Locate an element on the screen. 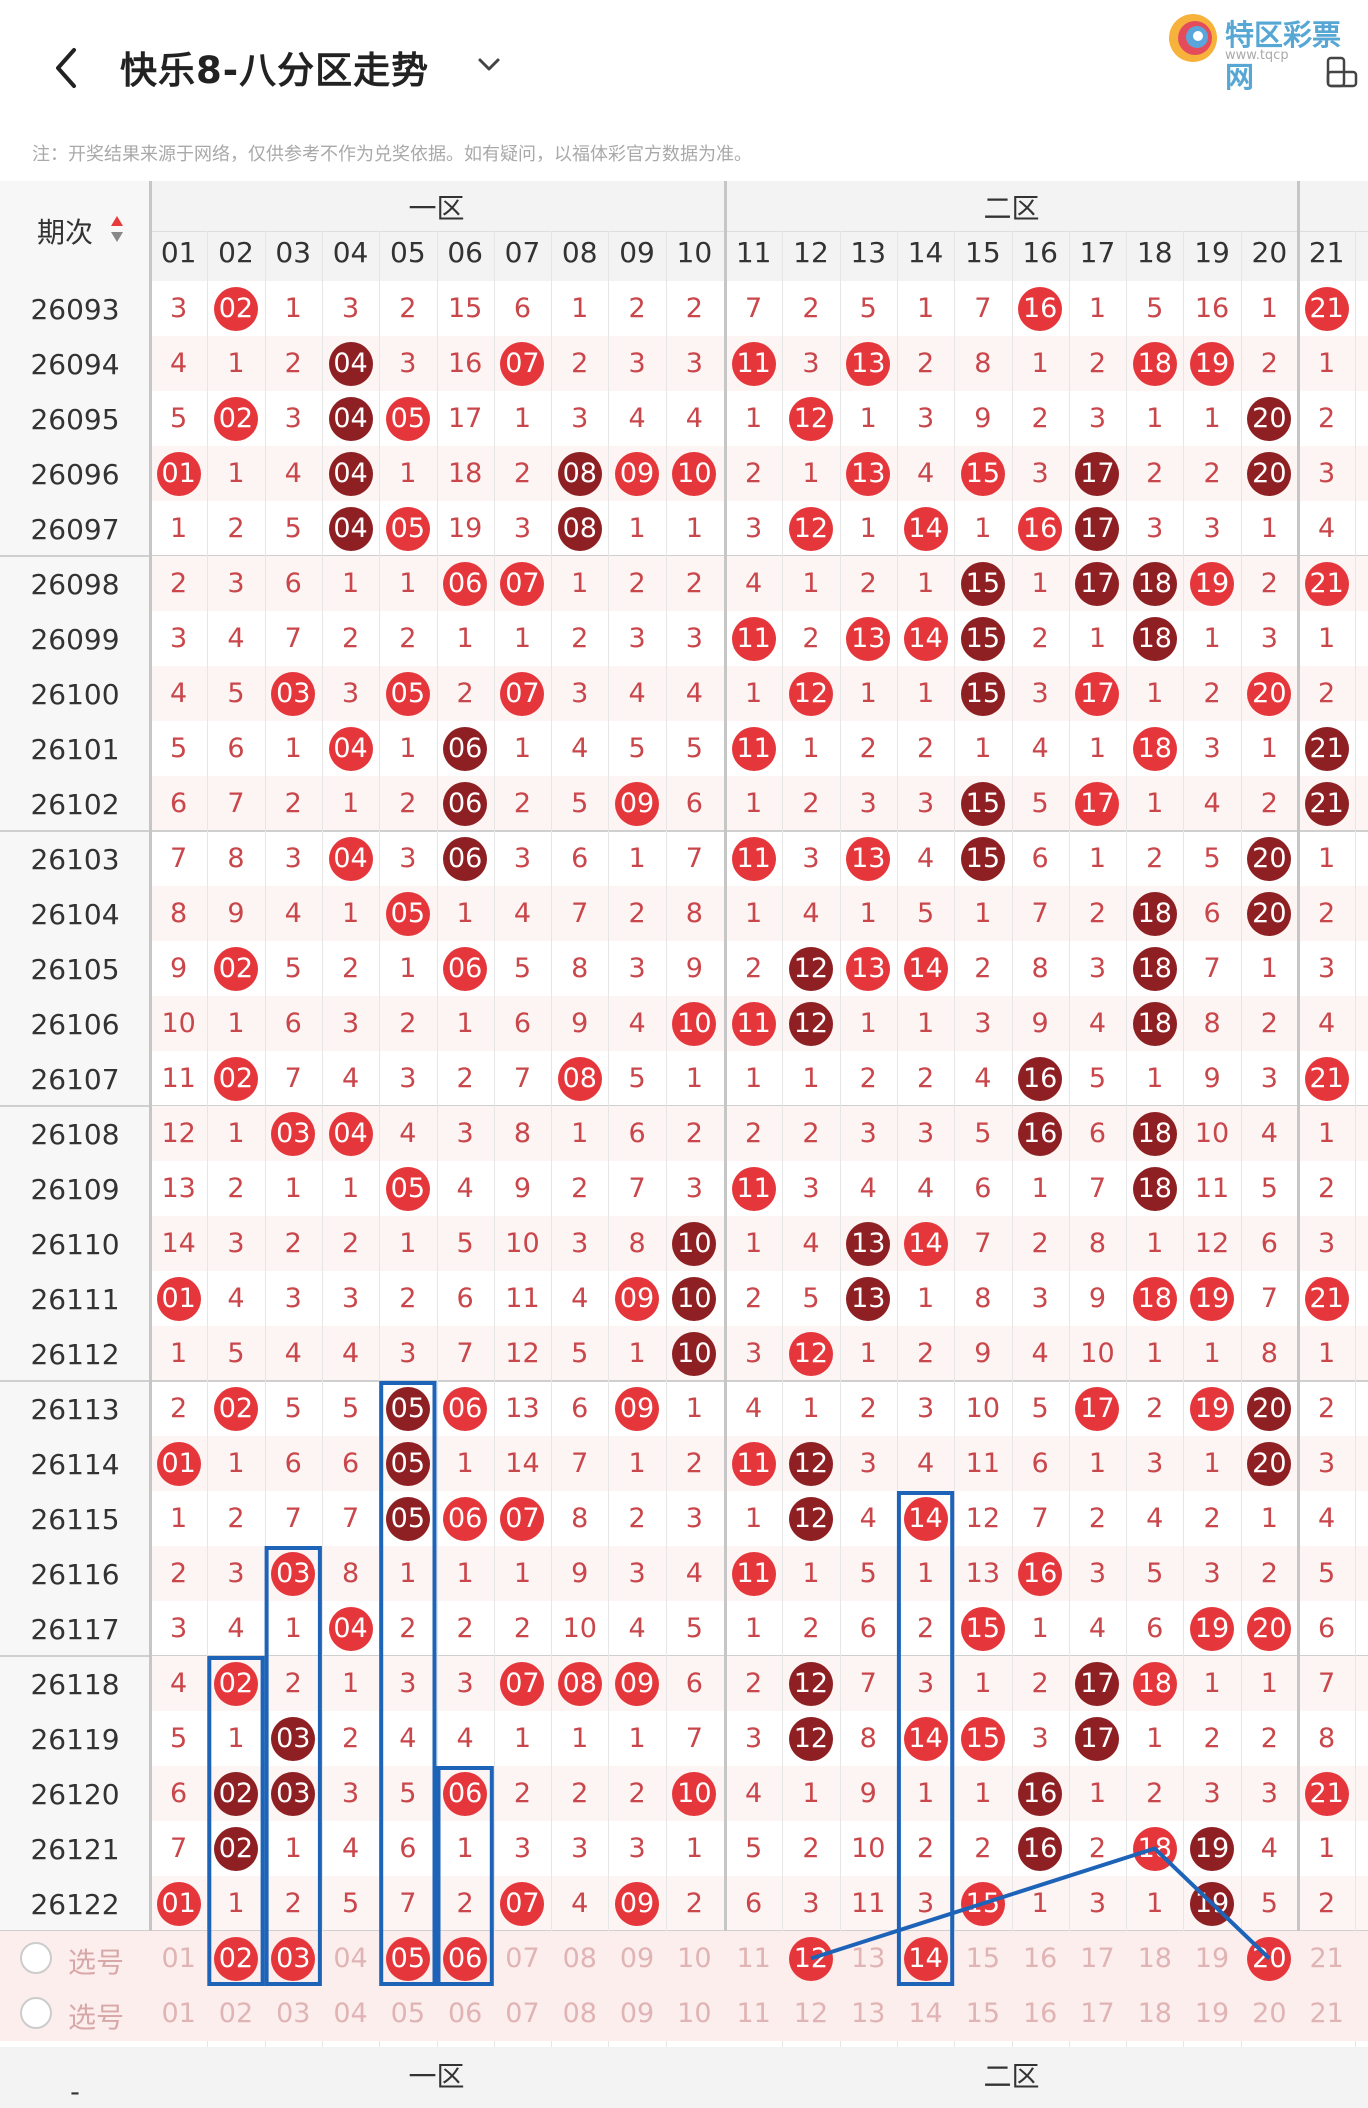  column-header-18: 18 is located at coordinates (1154, 252).